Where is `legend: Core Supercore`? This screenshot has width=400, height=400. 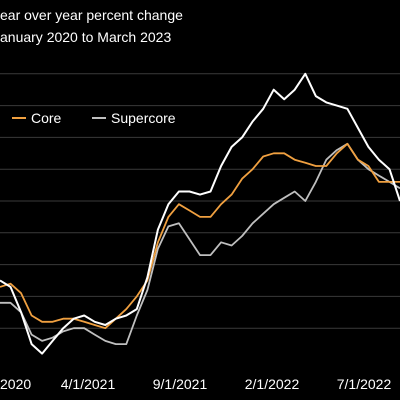
legend: Core Supercore is located at coordinates (94, 118).